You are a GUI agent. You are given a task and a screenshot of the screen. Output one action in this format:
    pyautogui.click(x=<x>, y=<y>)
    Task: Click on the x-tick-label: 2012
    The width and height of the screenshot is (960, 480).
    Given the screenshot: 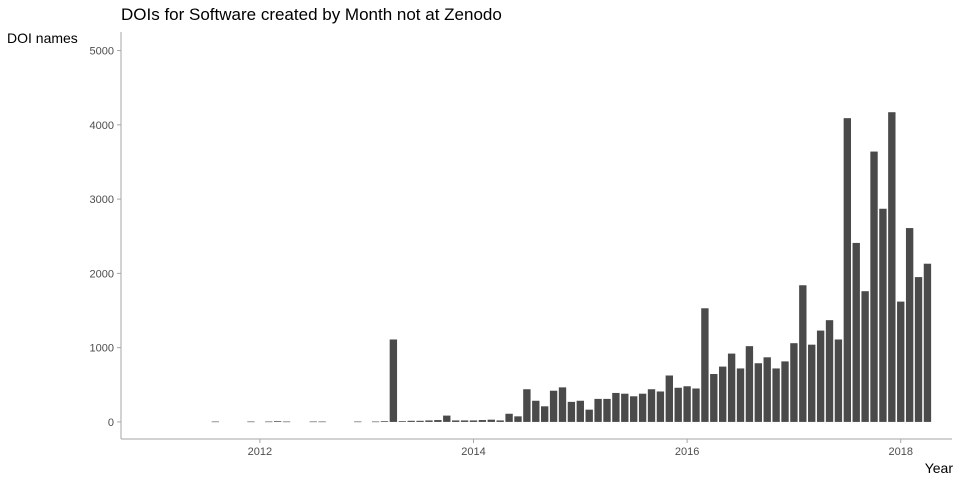 What is the action you would take?
    pyautogui.click(x=260, y=452)
    